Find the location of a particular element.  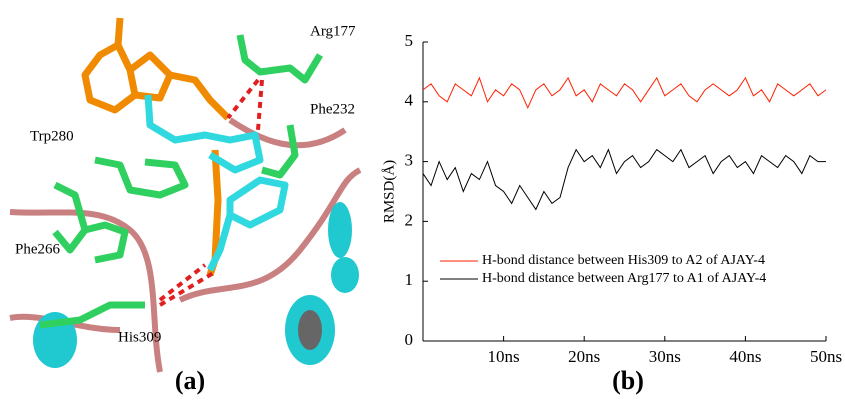

y-axis-label: RMSD(Å) is located at coordinates (389, 191).